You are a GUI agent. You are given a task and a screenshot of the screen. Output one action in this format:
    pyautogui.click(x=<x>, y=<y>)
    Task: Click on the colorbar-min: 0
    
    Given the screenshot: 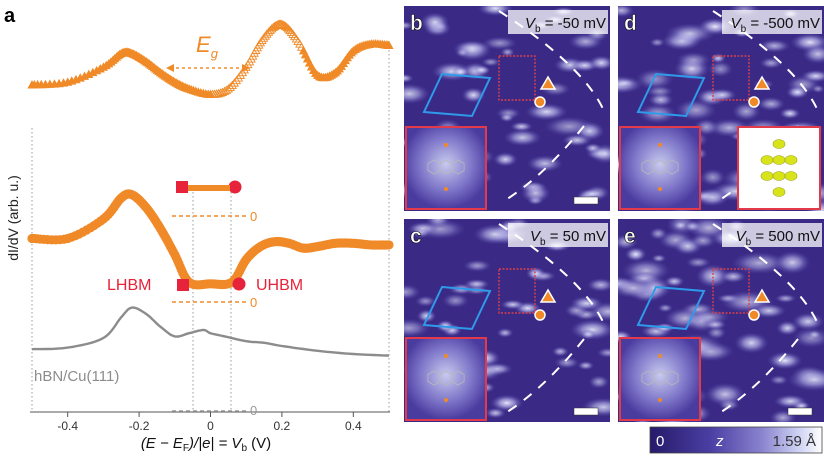 What is the action you would take?
    pyautogui.click(x=660, y=441)
    